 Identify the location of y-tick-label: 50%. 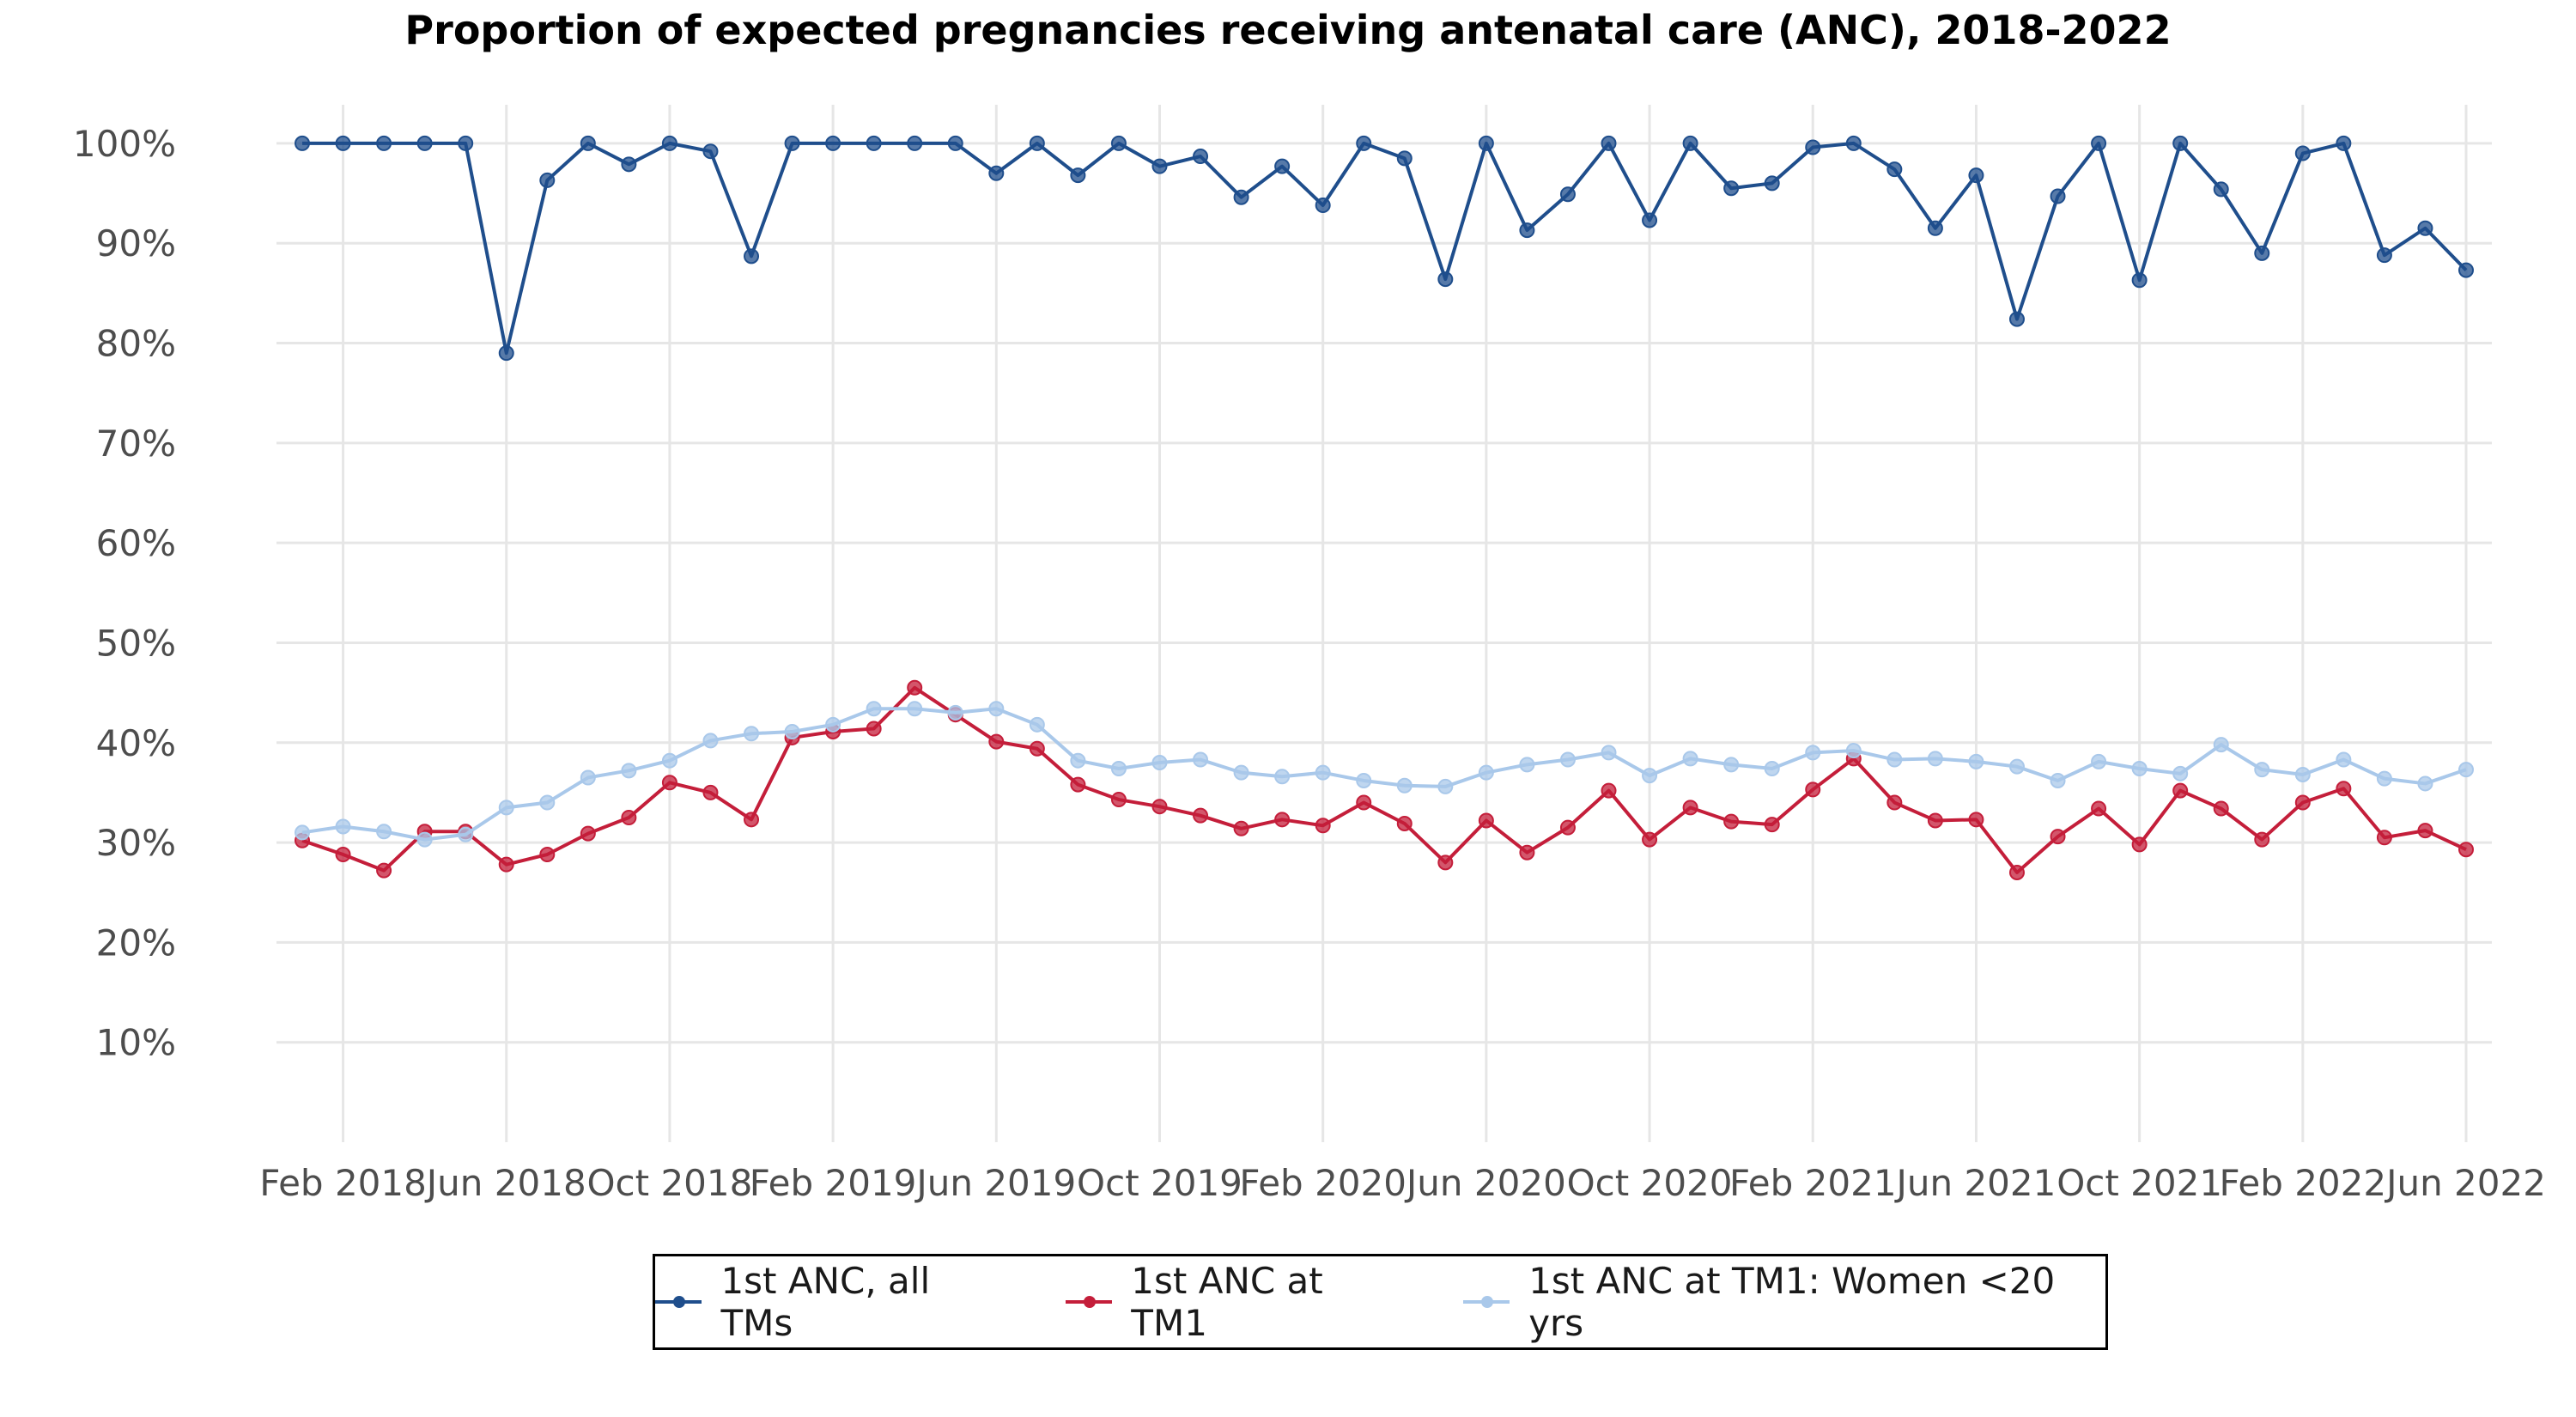
(136, 643).